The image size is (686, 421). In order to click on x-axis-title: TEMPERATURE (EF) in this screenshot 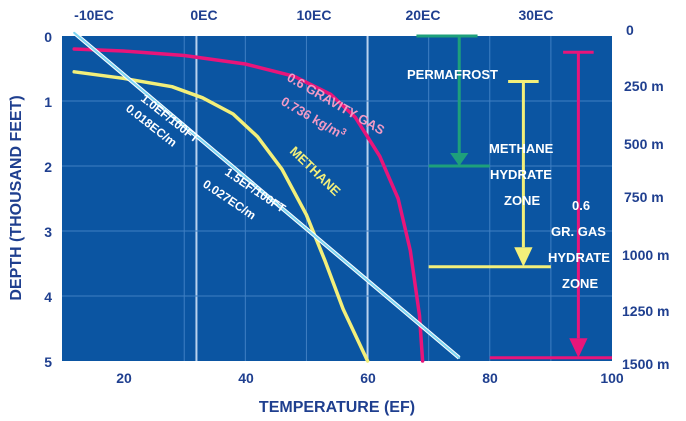, I will do `click(337, 407)`.